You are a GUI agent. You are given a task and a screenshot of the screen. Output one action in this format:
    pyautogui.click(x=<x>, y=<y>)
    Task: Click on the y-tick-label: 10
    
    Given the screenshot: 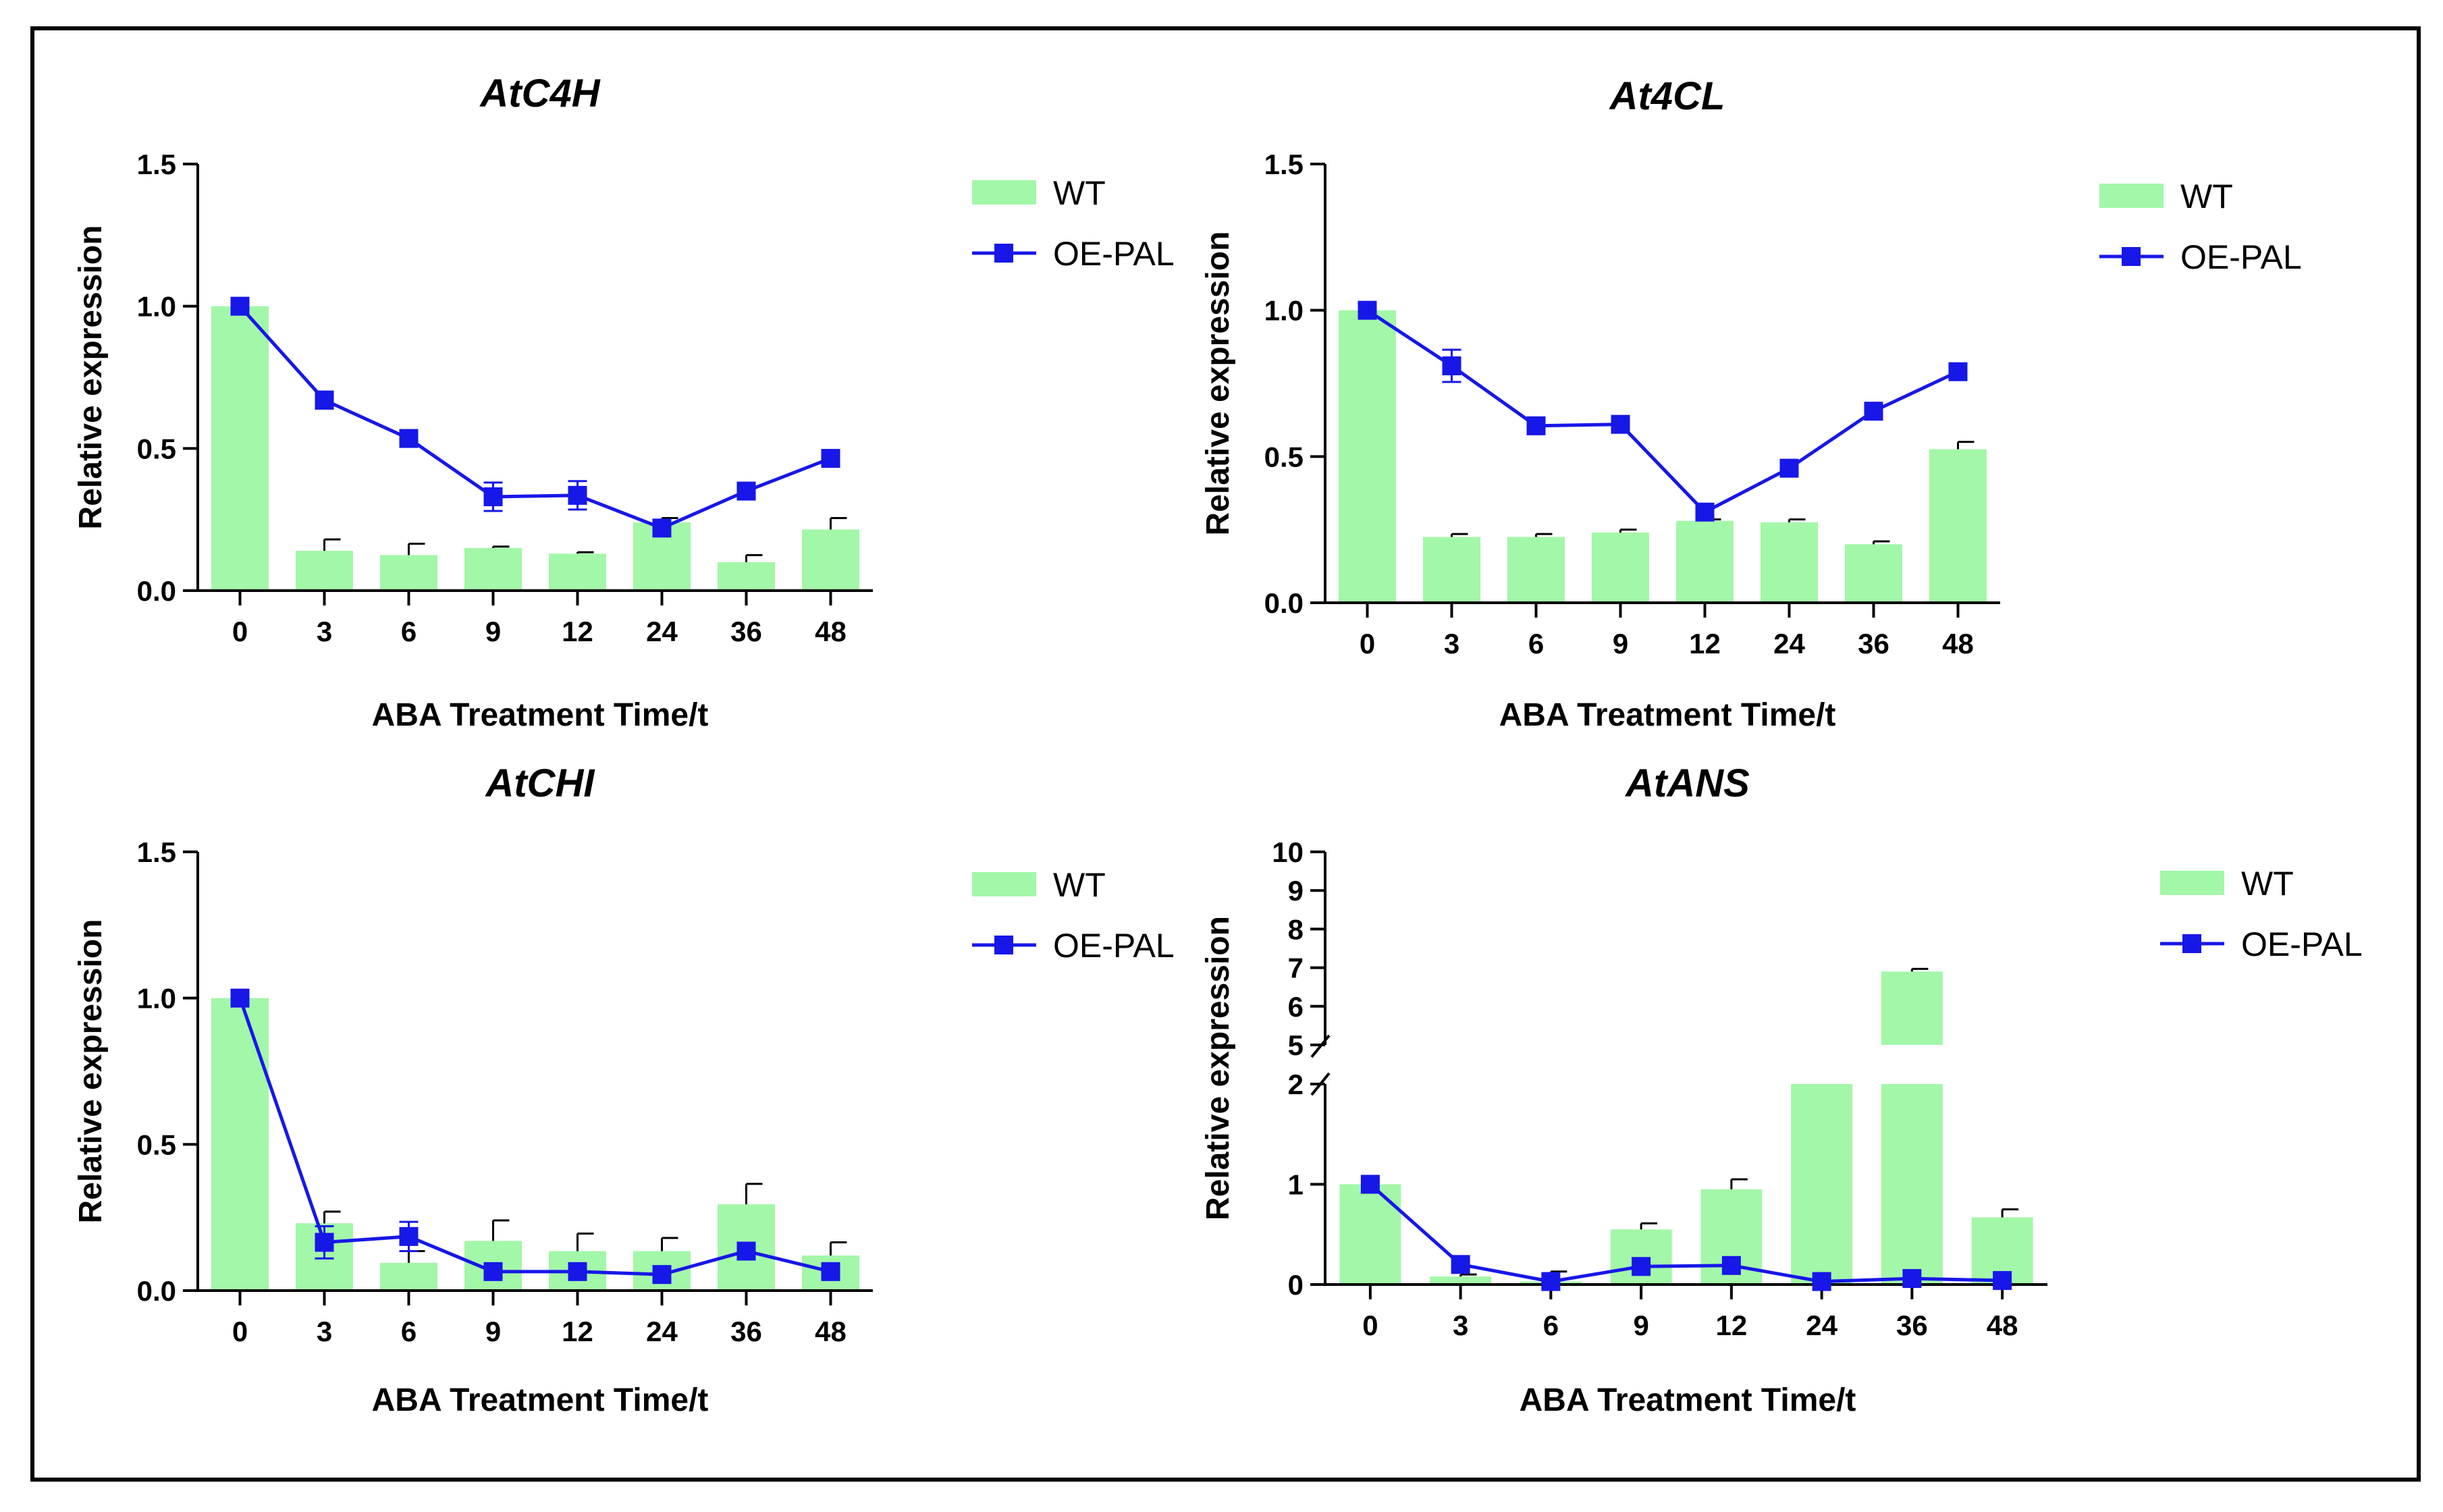 What is the action you would take?
    pyautogui.click(x=1288, y=852)
    